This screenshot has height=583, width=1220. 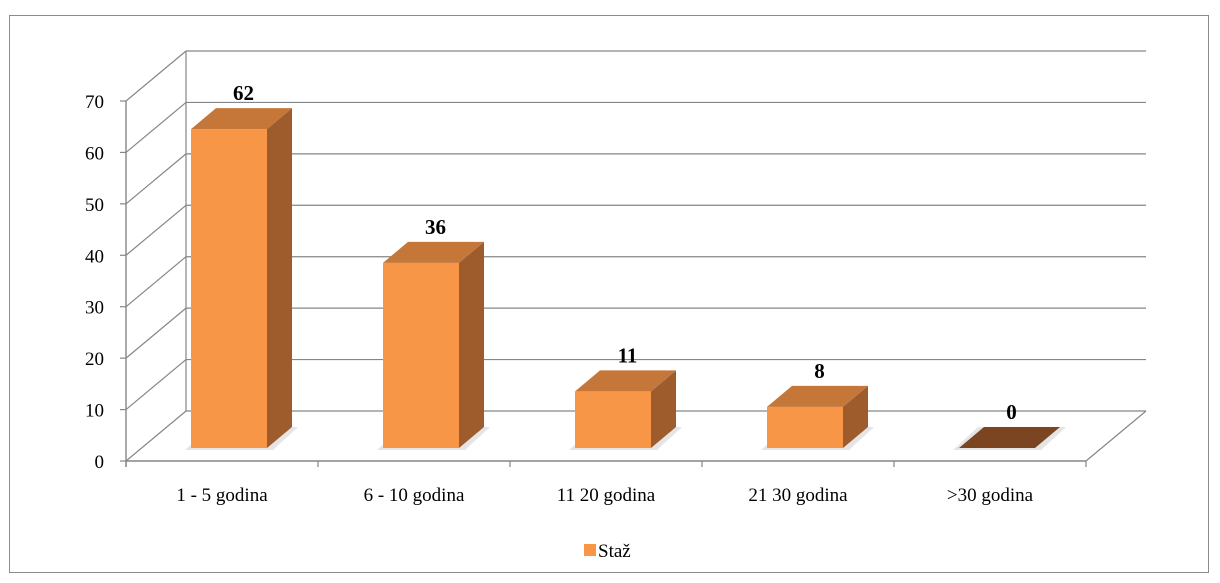 I want to click on y-tick-label: 40, so click(x=94, y=256).